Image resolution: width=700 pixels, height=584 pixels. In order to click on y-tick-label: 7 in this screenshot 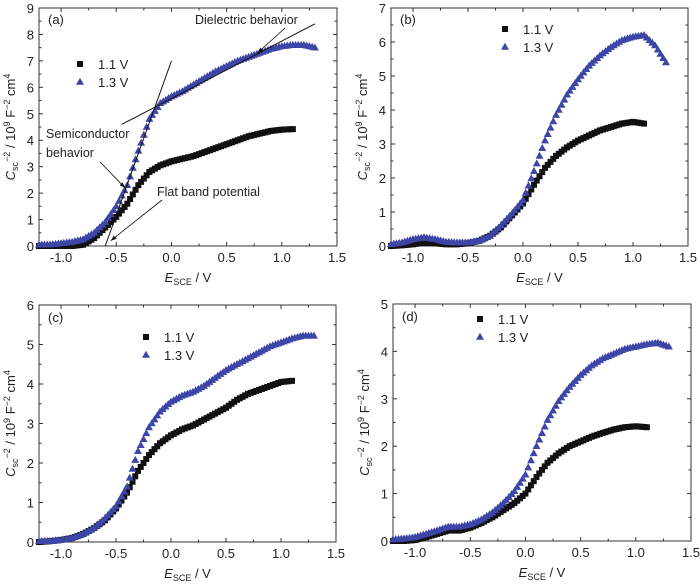, I will do `click(30, 61)`.